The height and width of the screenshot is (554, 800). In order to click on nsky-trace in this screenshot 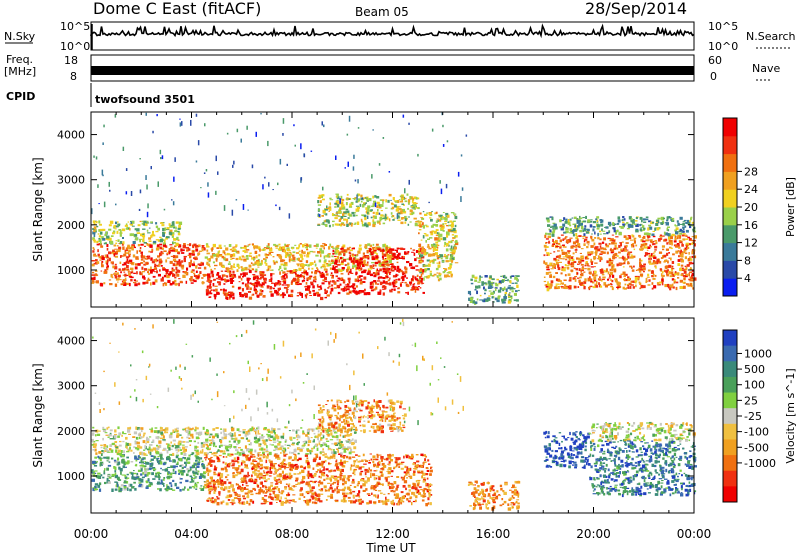, I will do `click(392, 36)`.